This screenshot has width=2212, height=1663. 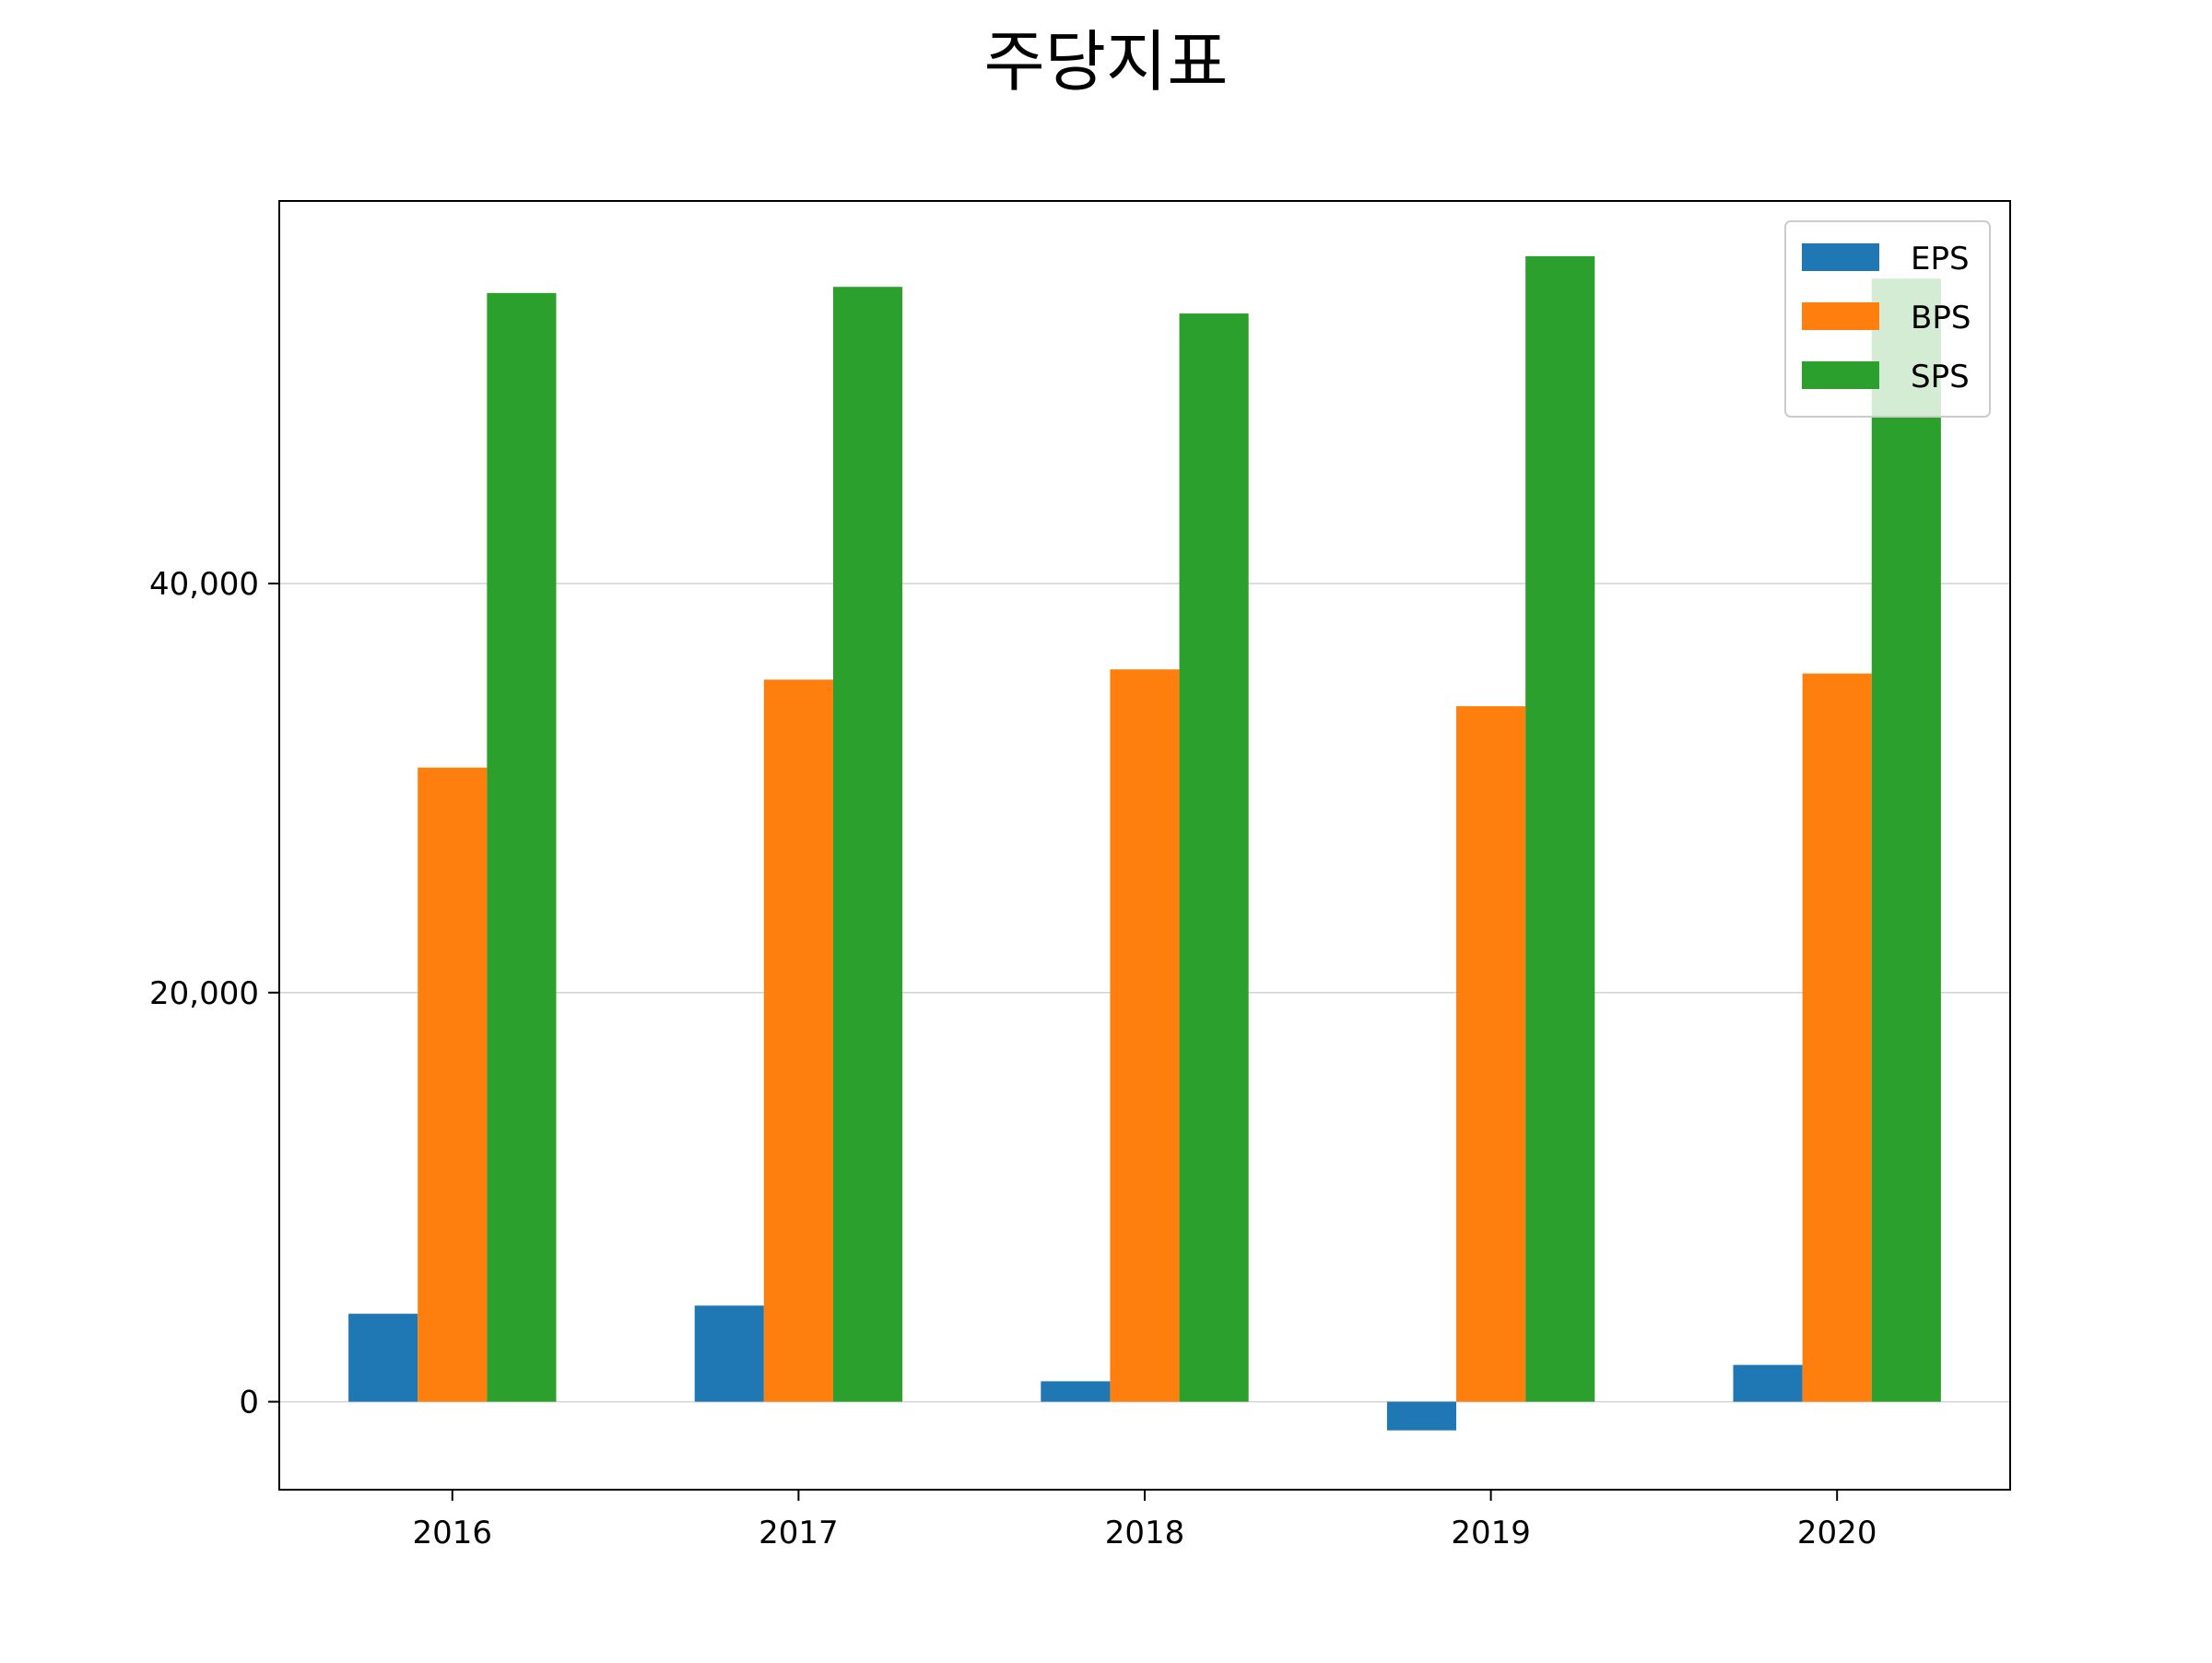 I want to click on bar-bps-2016, so click(x=453, y=1084).